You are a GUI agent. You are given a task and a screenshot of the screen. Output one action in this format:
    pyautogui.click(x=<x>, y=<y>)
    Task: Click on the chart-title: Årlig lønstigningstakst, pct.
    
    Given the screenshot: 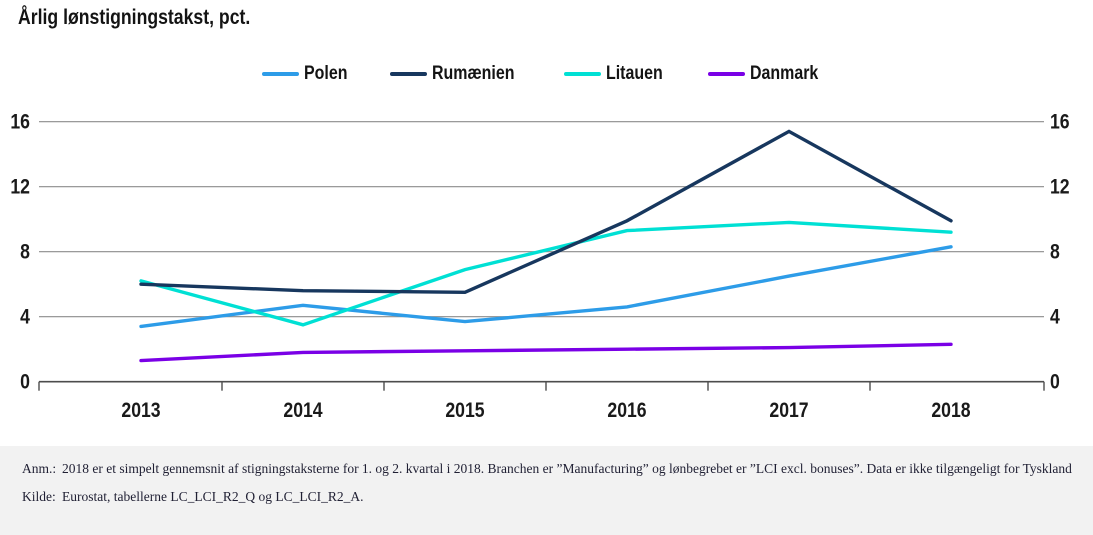 What is the action you would take?
    pyautogui.click(x=156, y=18)
    